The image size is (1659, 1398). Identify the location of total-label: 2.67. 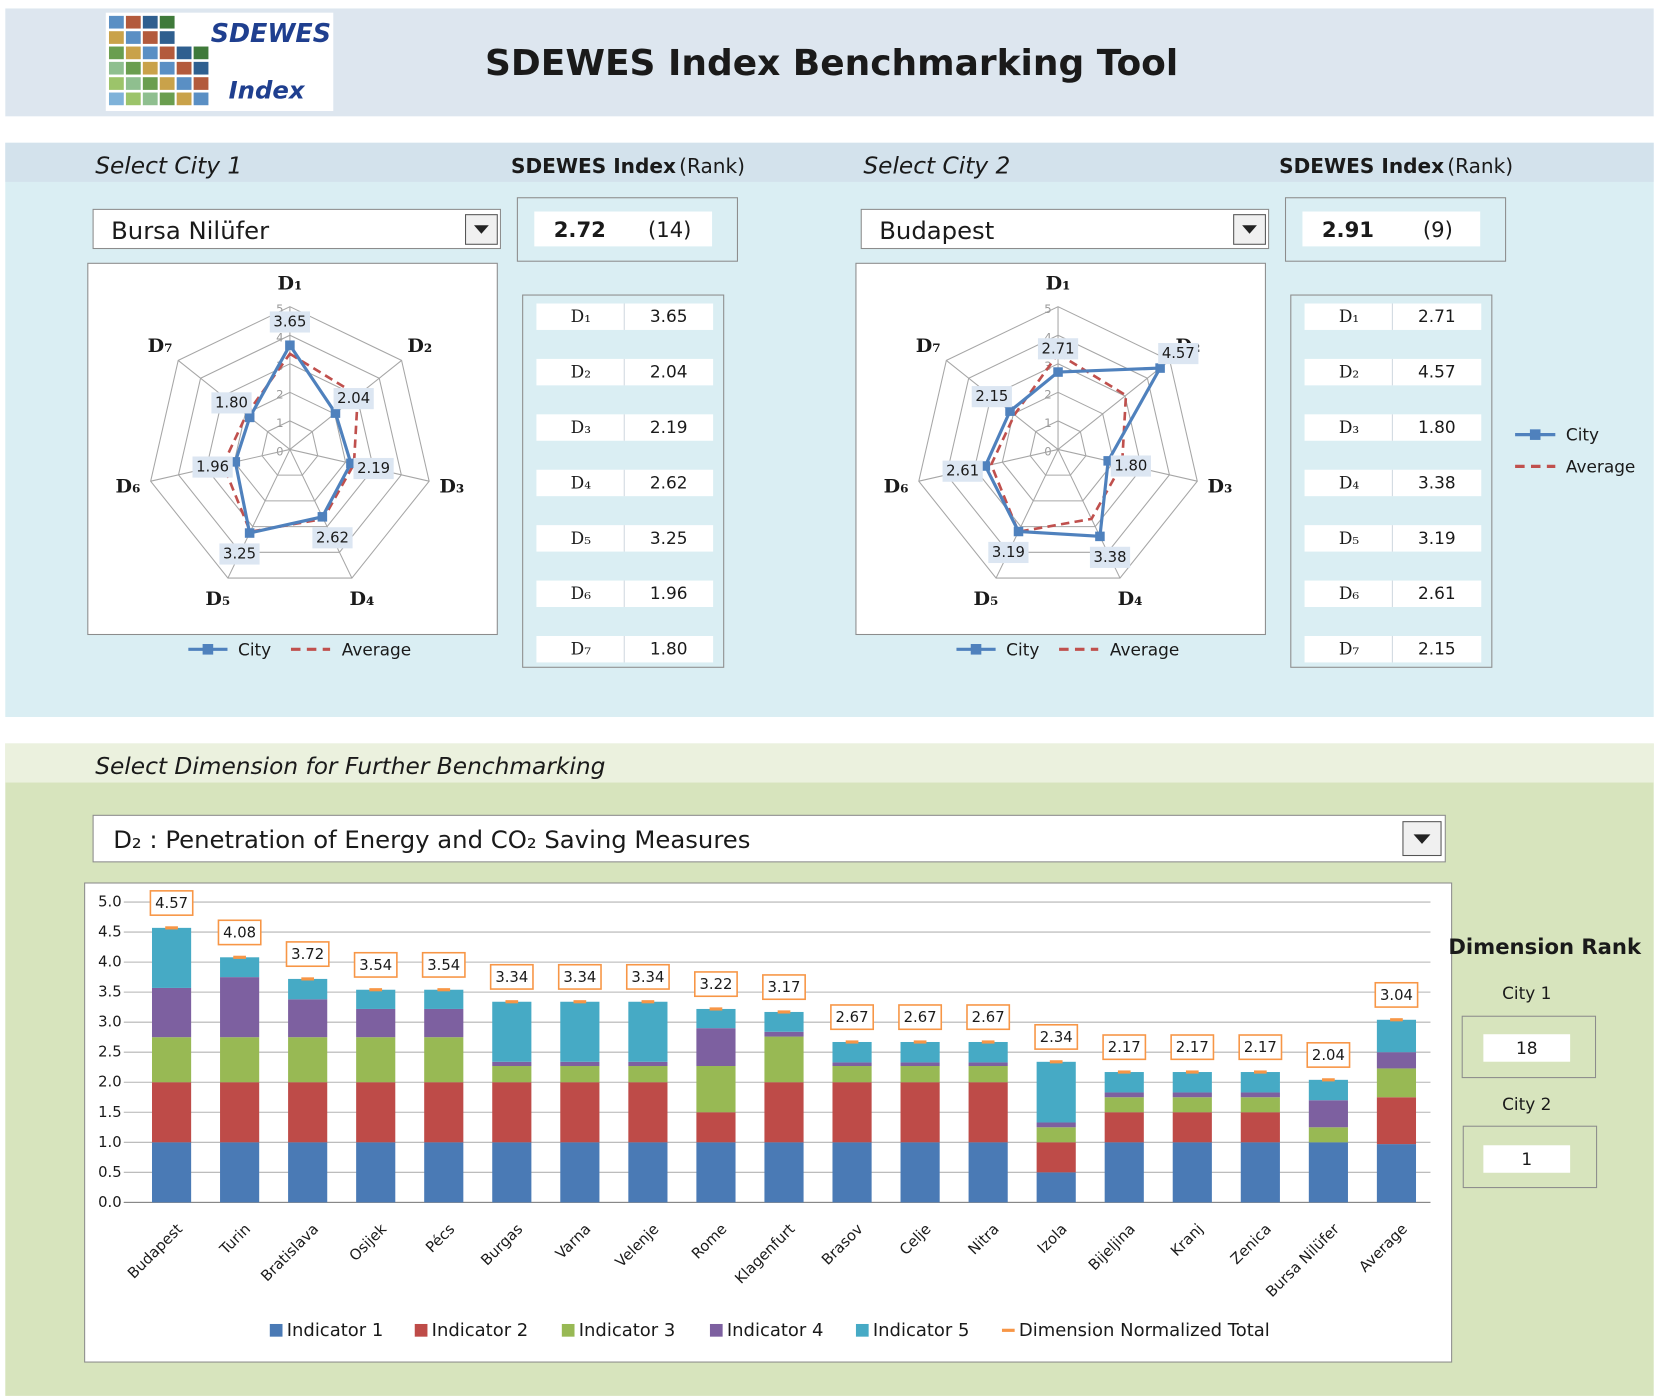
(920, 1017).